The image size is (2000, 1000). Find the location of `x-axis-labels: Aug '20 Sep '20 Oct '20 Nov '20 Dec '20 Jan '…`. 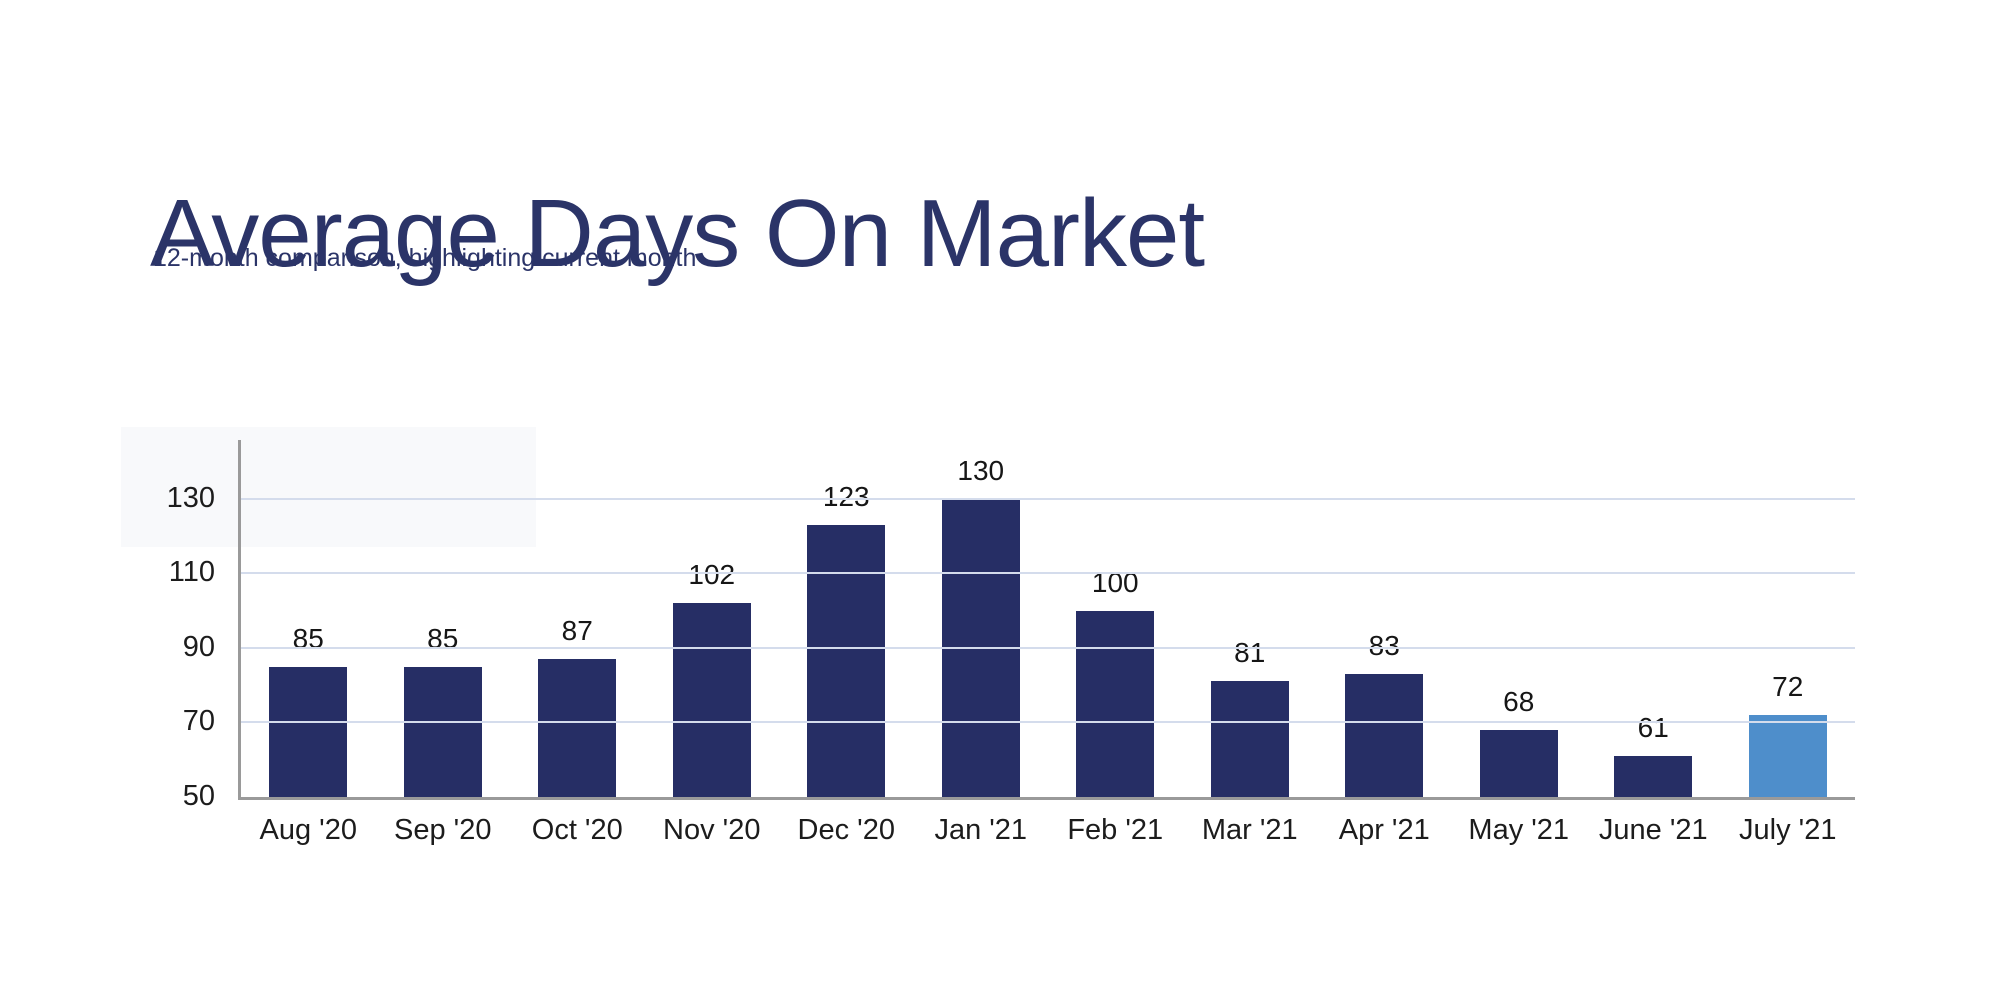

x-axis-labels: Aug '20 Sep '20 Oct '20 Nov '20 Dec '20 Jan '… is located at coordinates (1048, 830).